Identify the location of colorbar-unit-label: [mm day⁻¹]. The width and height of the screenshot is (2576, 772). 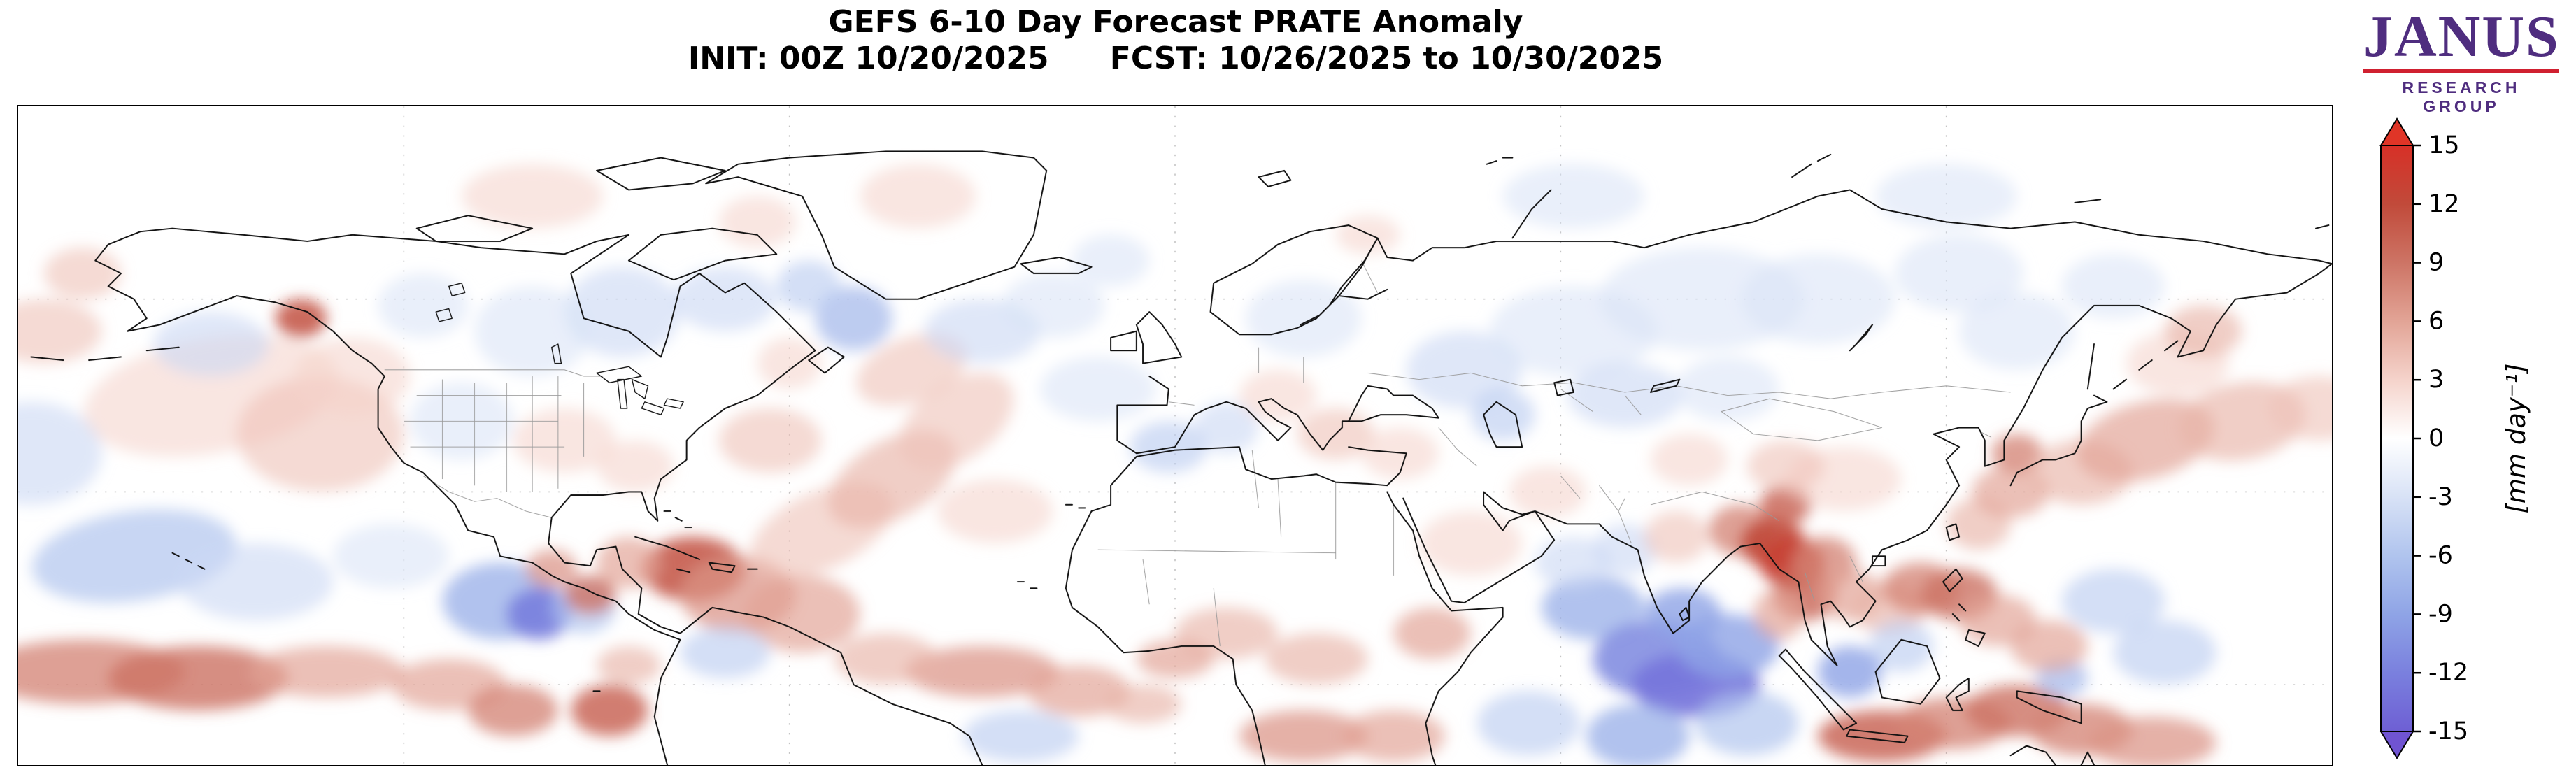
(2516, 438).